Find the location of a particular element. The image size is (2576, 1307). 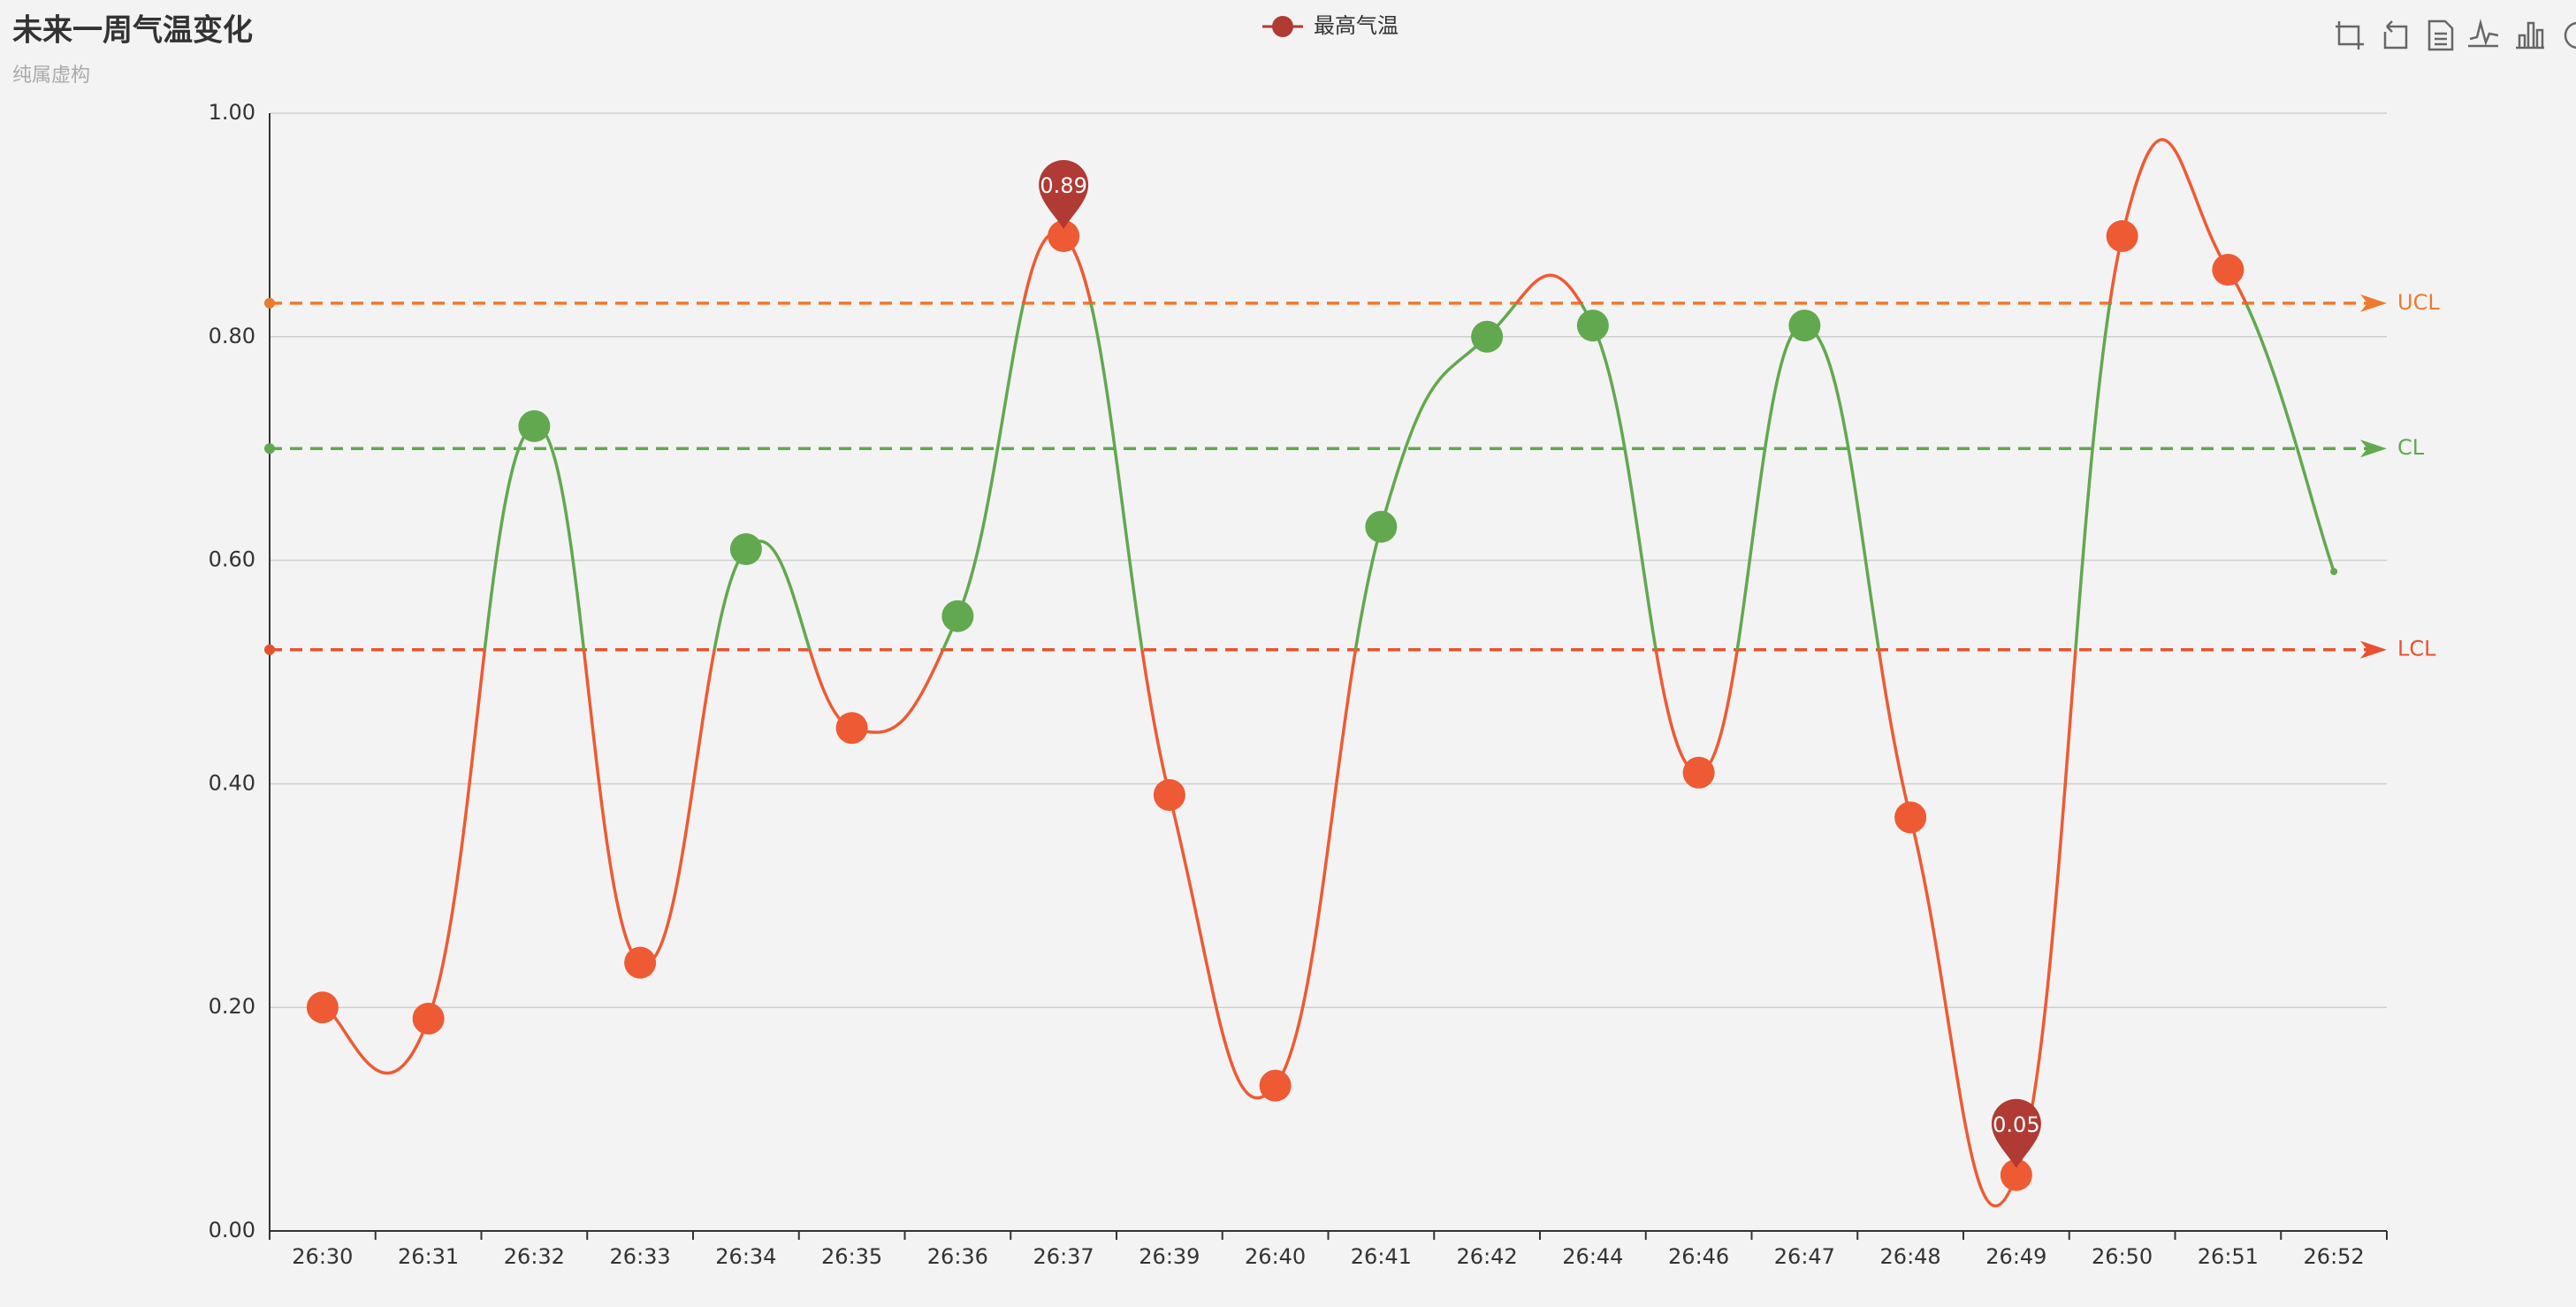

mark-line-label: CL is located at coordinates (2411, 447).